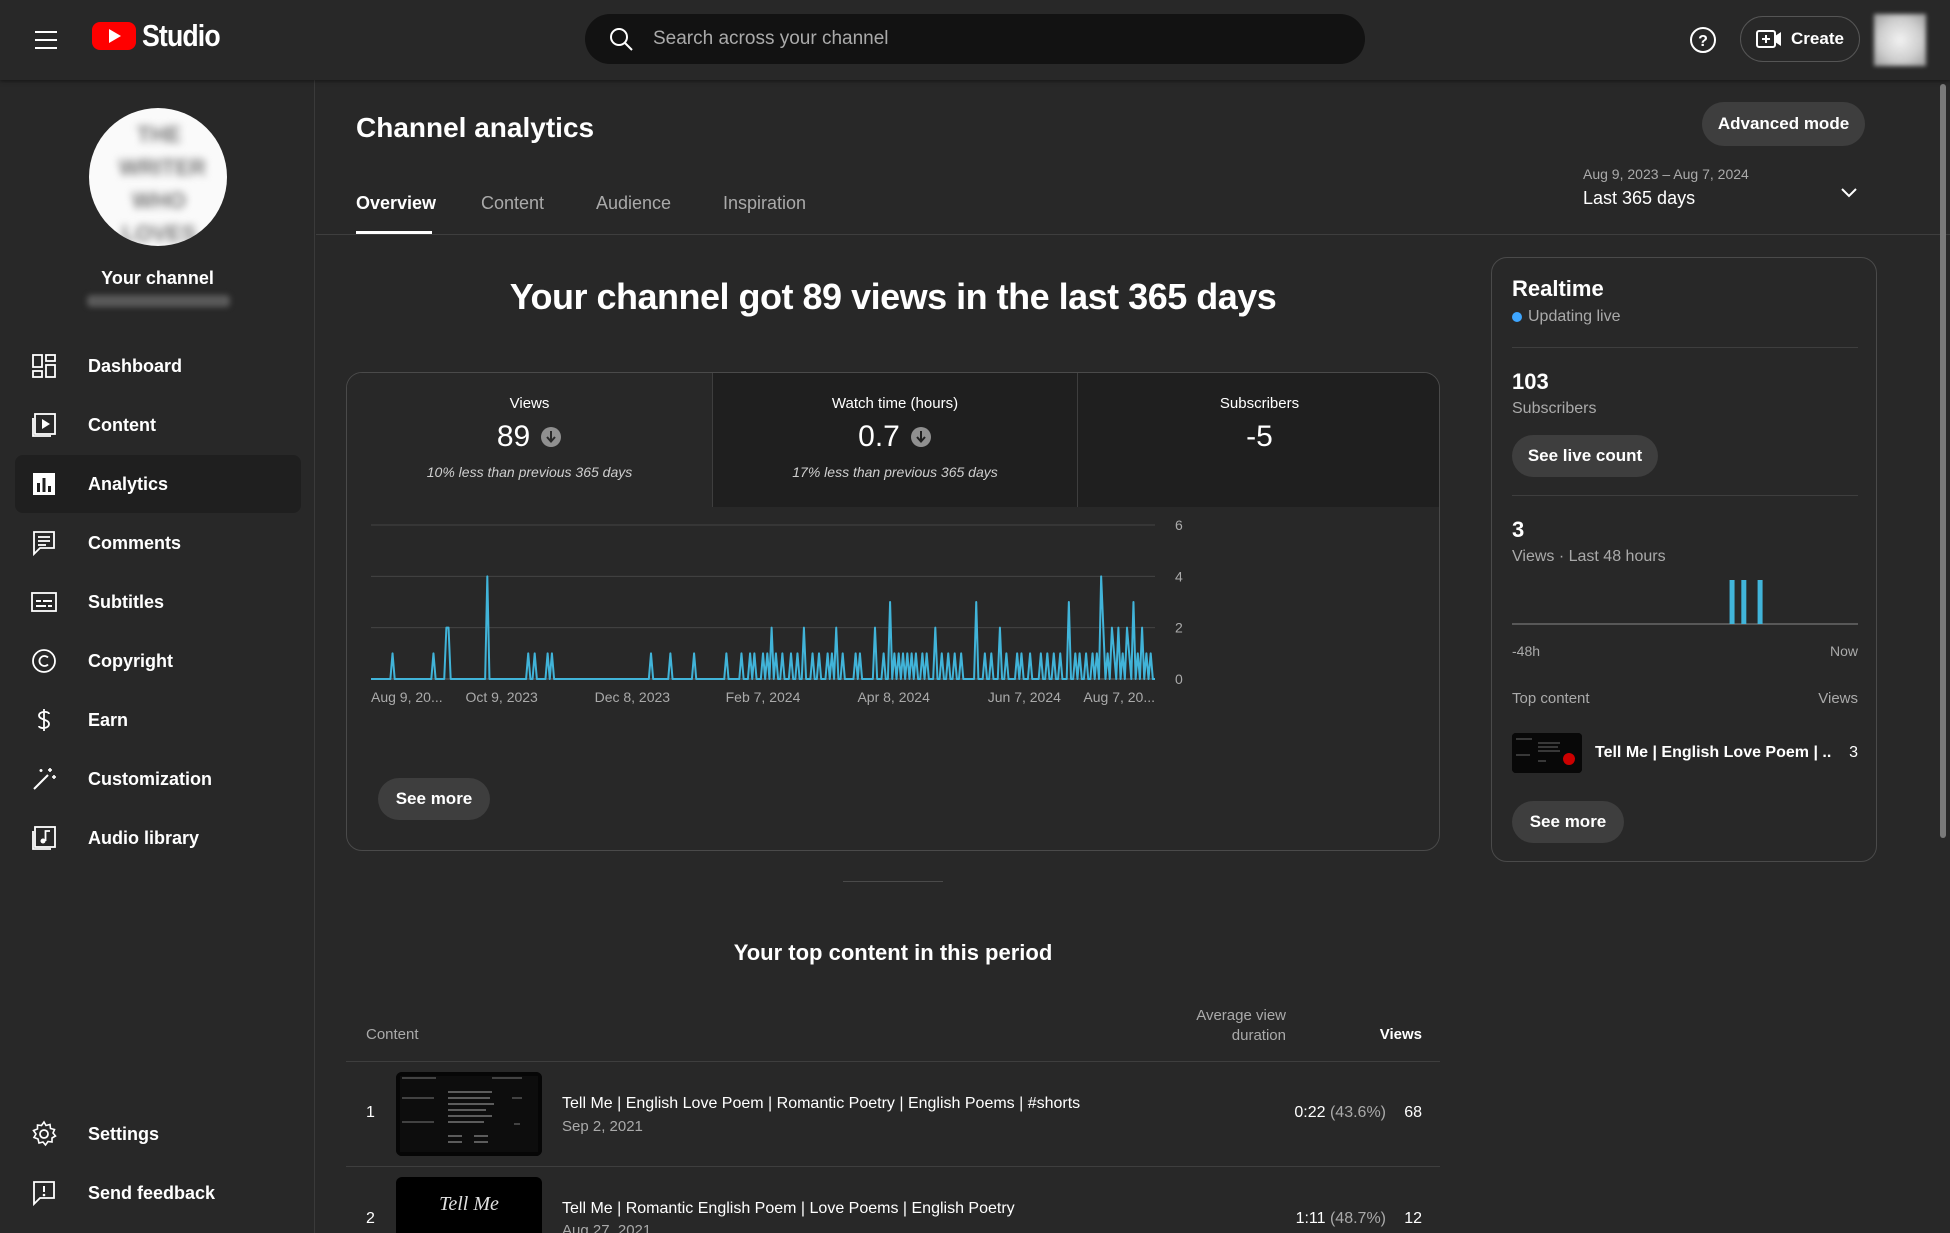 This screenshot has width=1950, height=1233. I want to click on studio-logo: Studio, so click(162, 36).